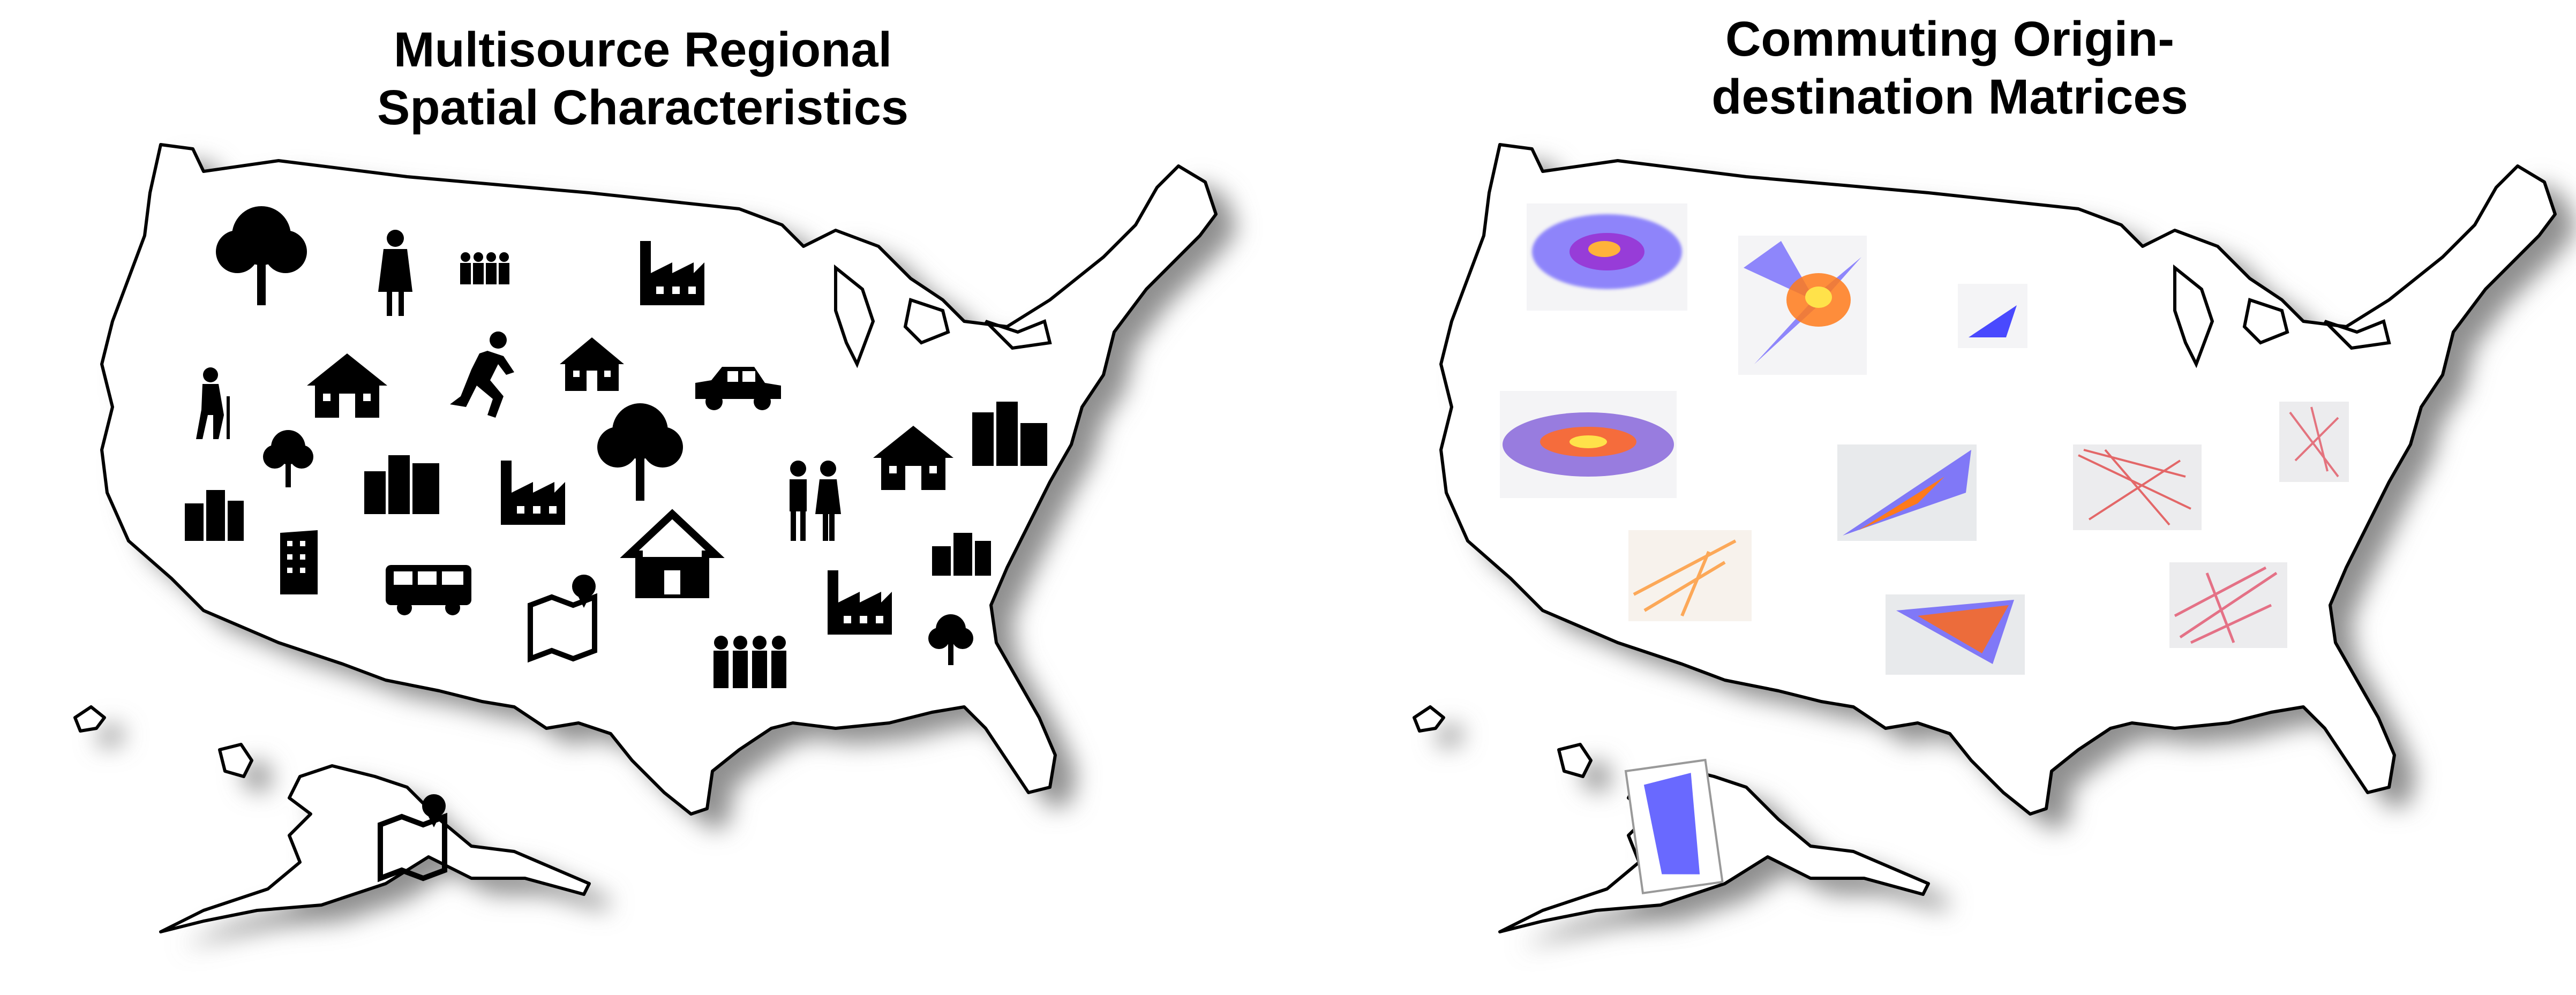 The width and height of the screenshot is (2576, 995). I want to click on bus-icon, so click(428, 590).